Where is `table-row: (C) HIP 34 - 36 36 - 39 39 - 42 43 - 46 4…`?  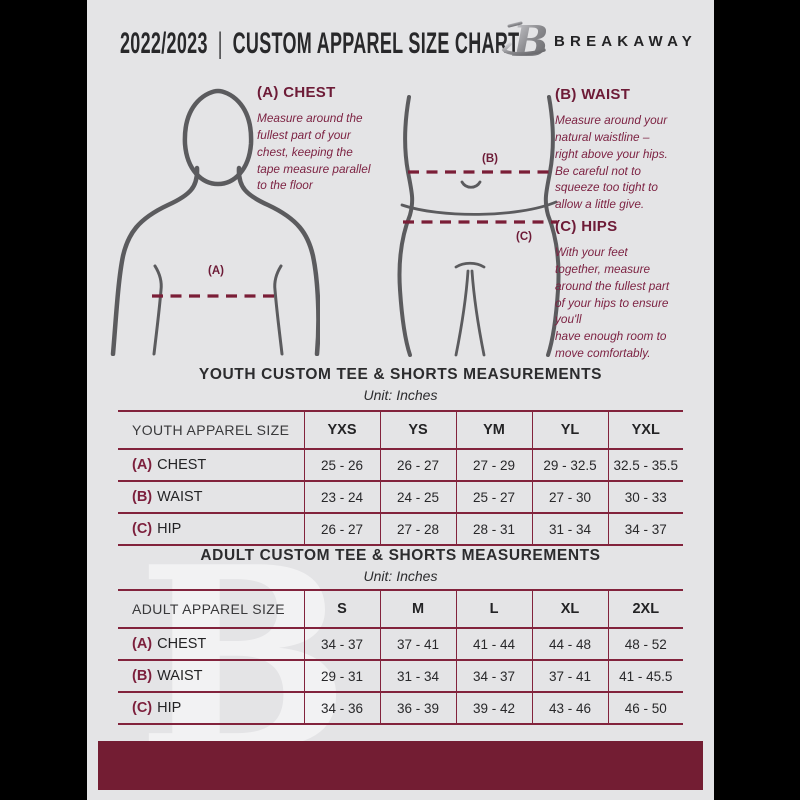
table-row: (C) HIP 34 - 36 36 - 39 39 - 42 43 - 46 4… is located at coordinates (400, 708).